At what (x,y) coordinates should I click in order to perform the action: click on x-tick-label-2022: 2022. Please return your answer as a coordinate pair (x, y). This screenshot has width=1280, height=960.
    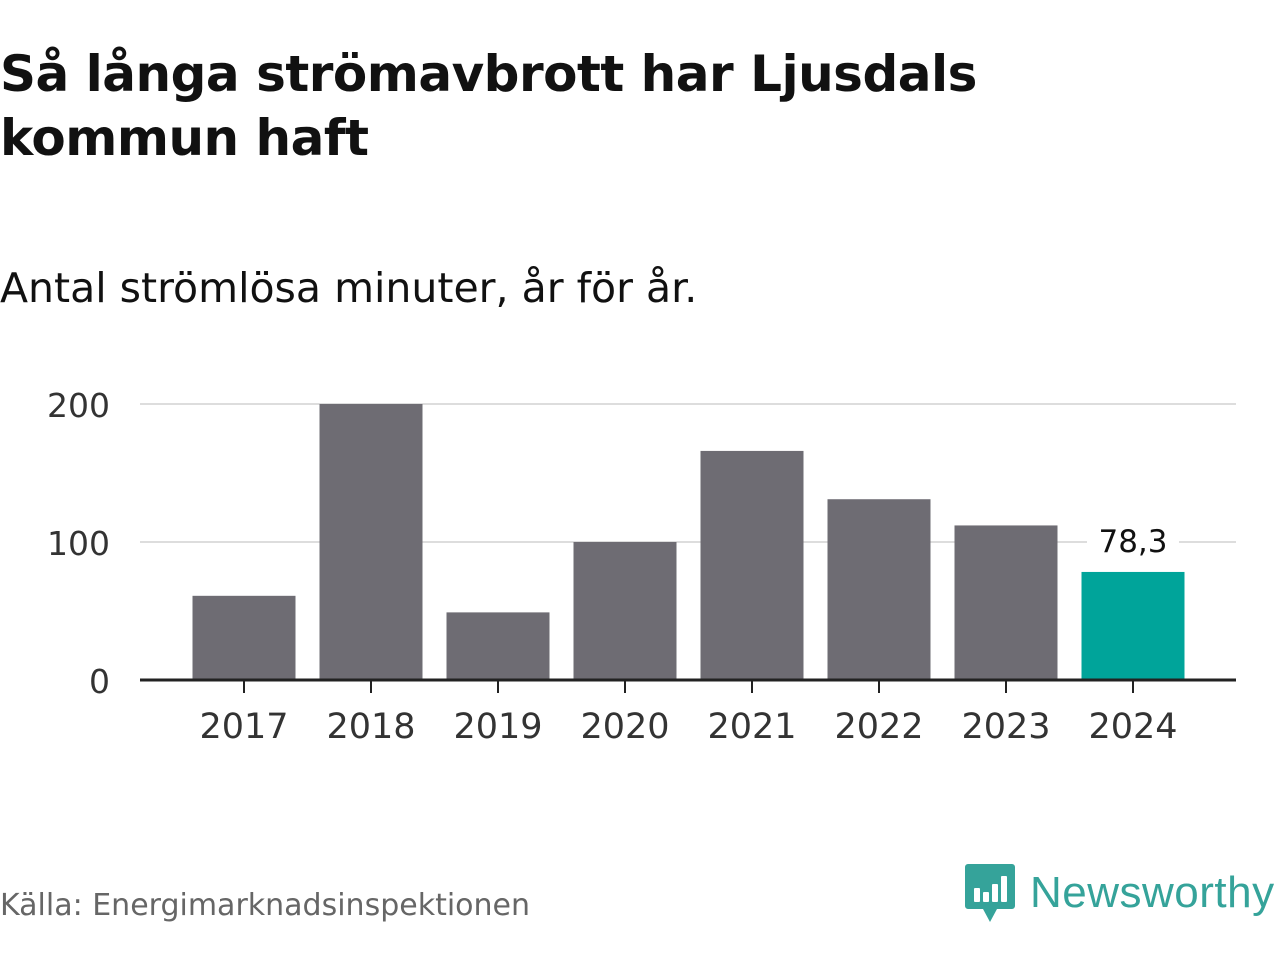
    Looking at the image, I should click on (878, 727).